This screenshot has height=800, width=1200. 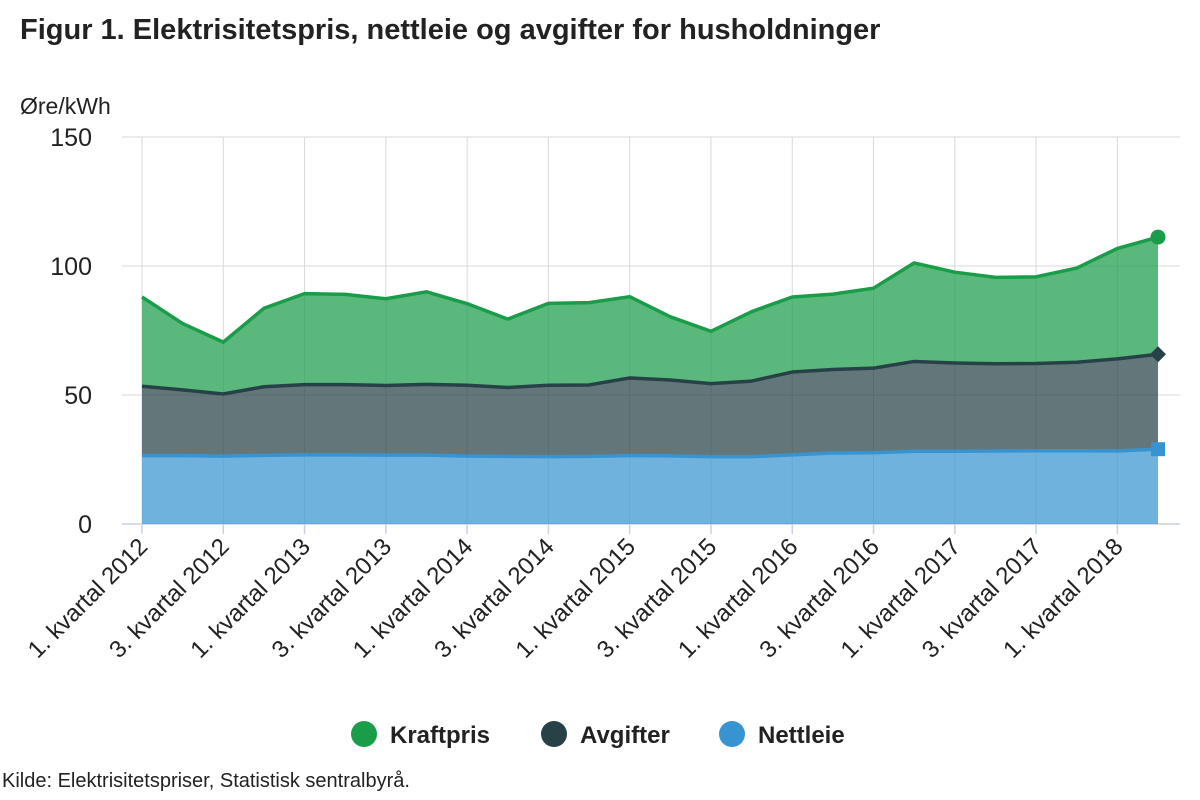 I want to click on legend-swatch-nettleie, so click(x=732, y=734).